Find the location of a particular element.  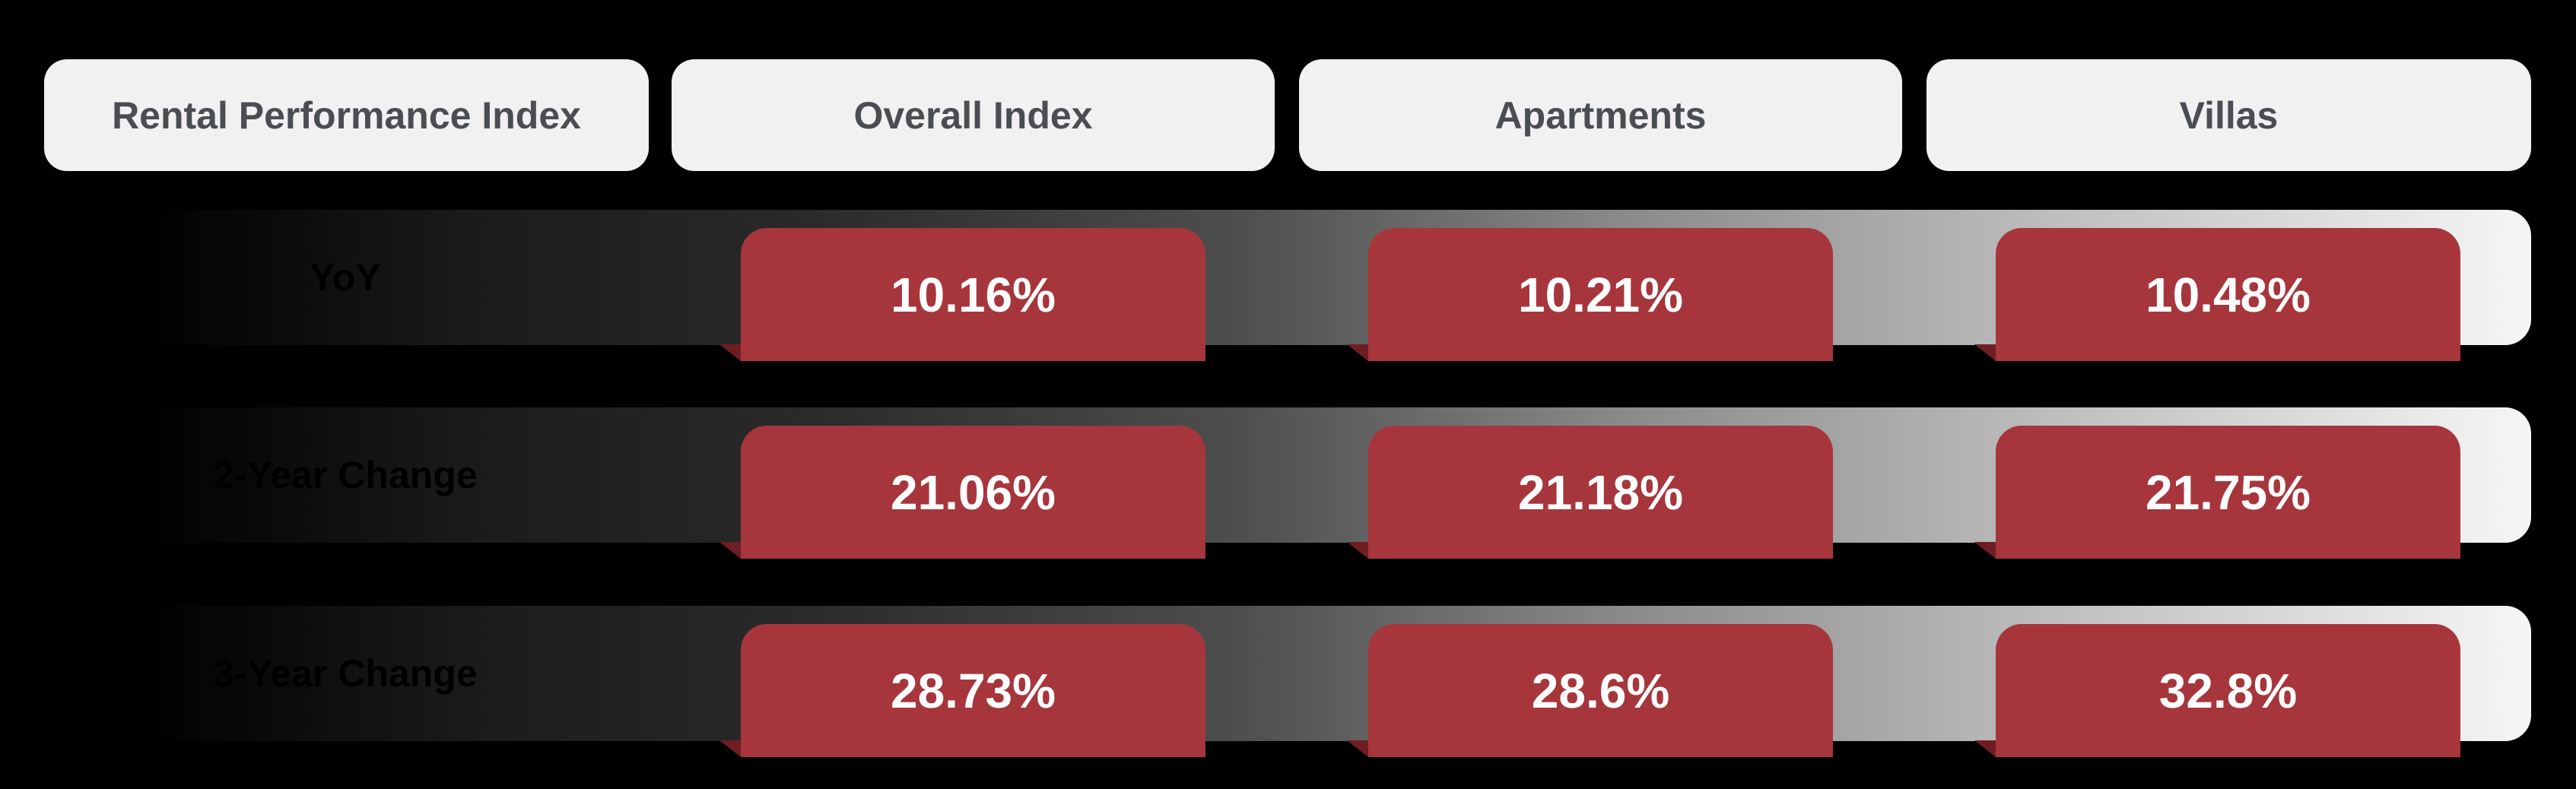

value-cell: 10.21% is located at coordinates (1600, 294).